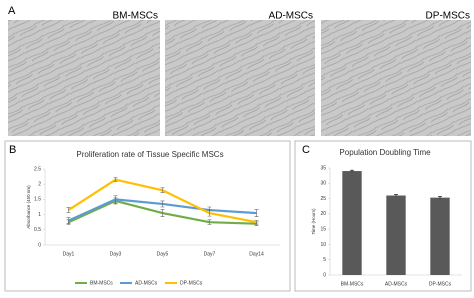 This screenshot has width=474, height=298. I want to click on y-tick-label: 35, so click(323, 168).